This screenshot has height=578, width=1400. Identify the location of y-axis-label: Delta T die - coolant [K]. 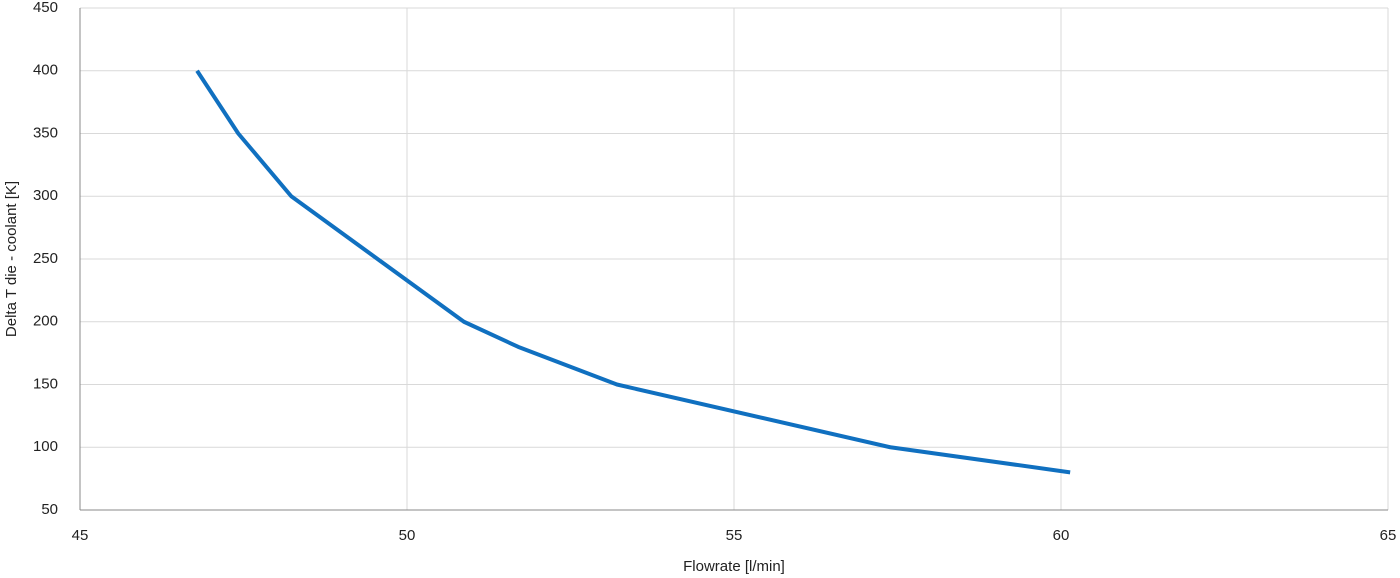
(11, 259).